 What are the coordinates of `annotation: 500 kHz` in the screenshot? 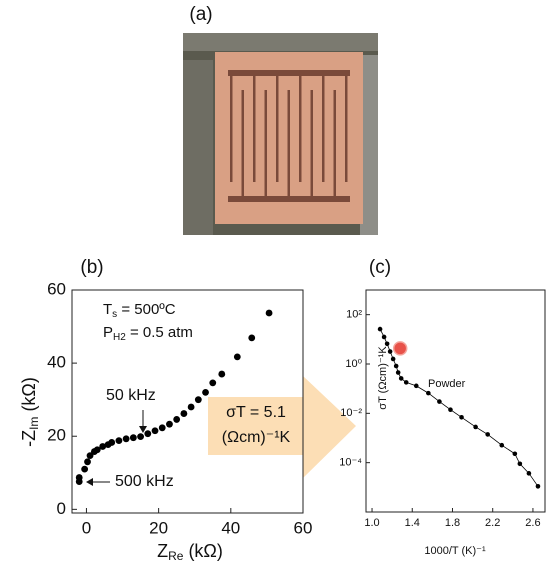 It's located at (144, 481).